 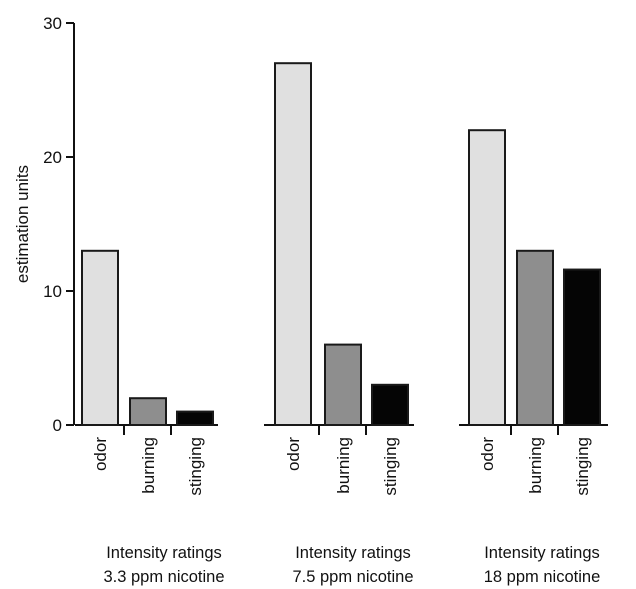 I want to click on group-caption-1-line2: 3.3 ppm nicotine, so click(x=164, y=577).